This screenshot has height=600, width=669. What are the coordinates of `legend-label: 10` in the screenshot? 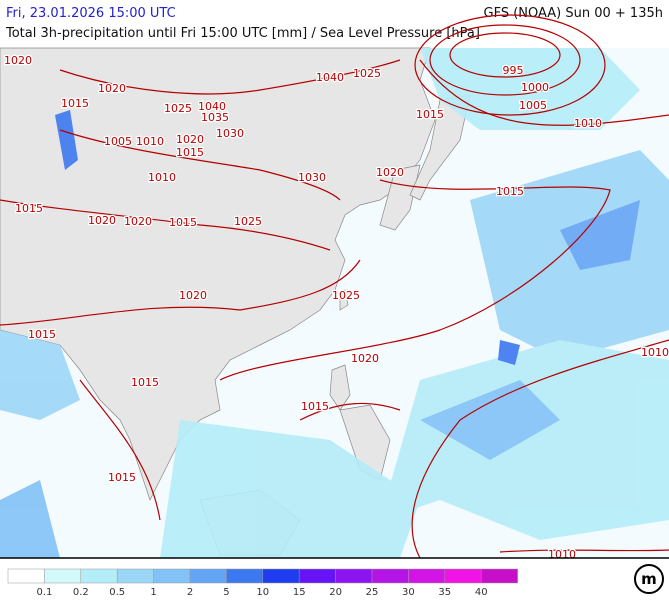 It's located at (262, 592).